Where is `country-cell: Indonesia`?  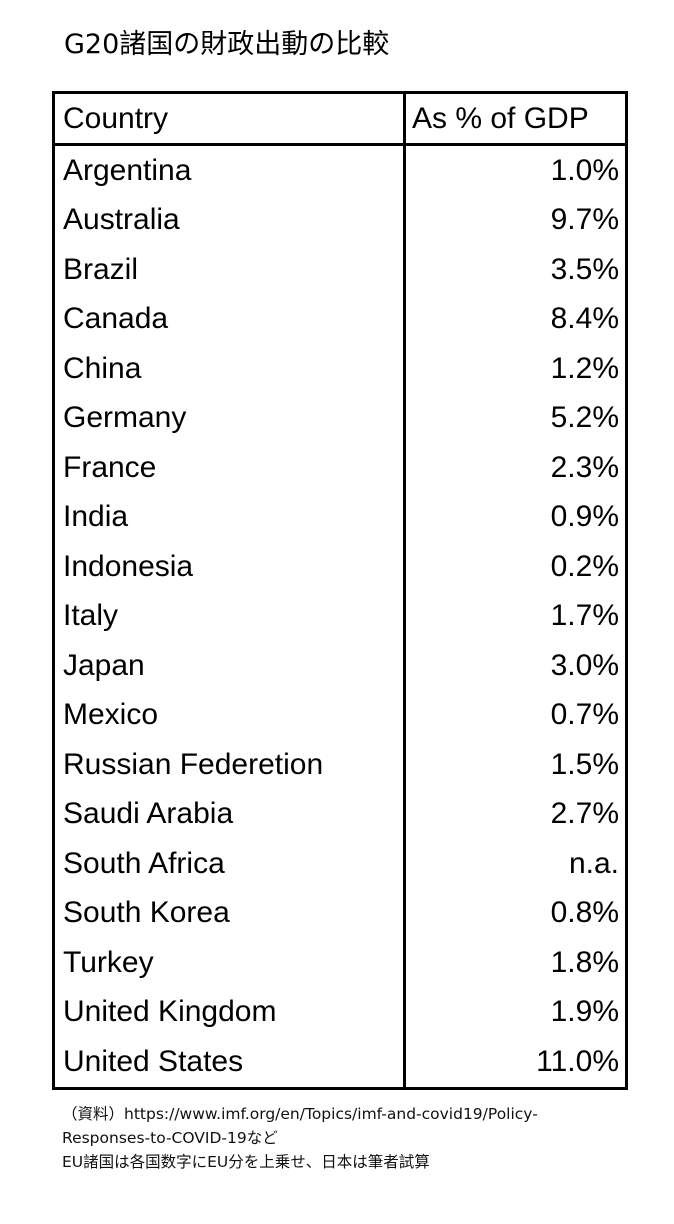 country-cell: Indonesia is located at coordinates (230, 567).